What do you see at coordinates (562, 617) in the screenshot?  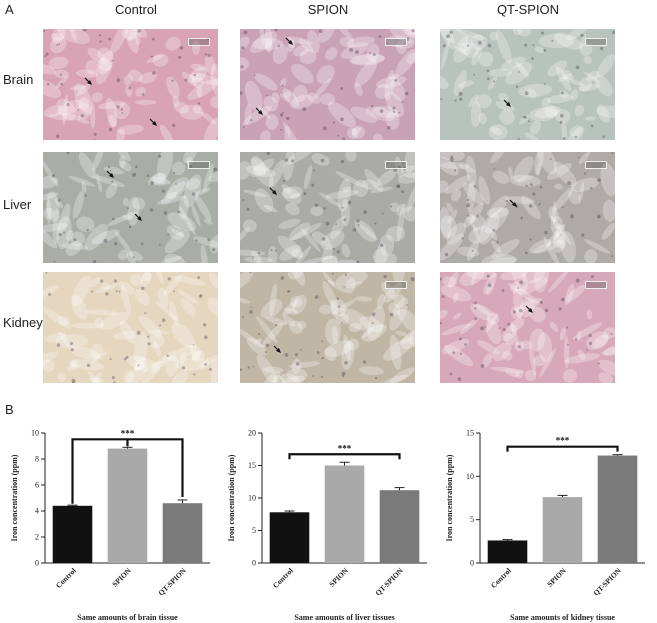 I see `x-axis-label: Same amounts of kidney tissue` at bounding box center [562, 617].